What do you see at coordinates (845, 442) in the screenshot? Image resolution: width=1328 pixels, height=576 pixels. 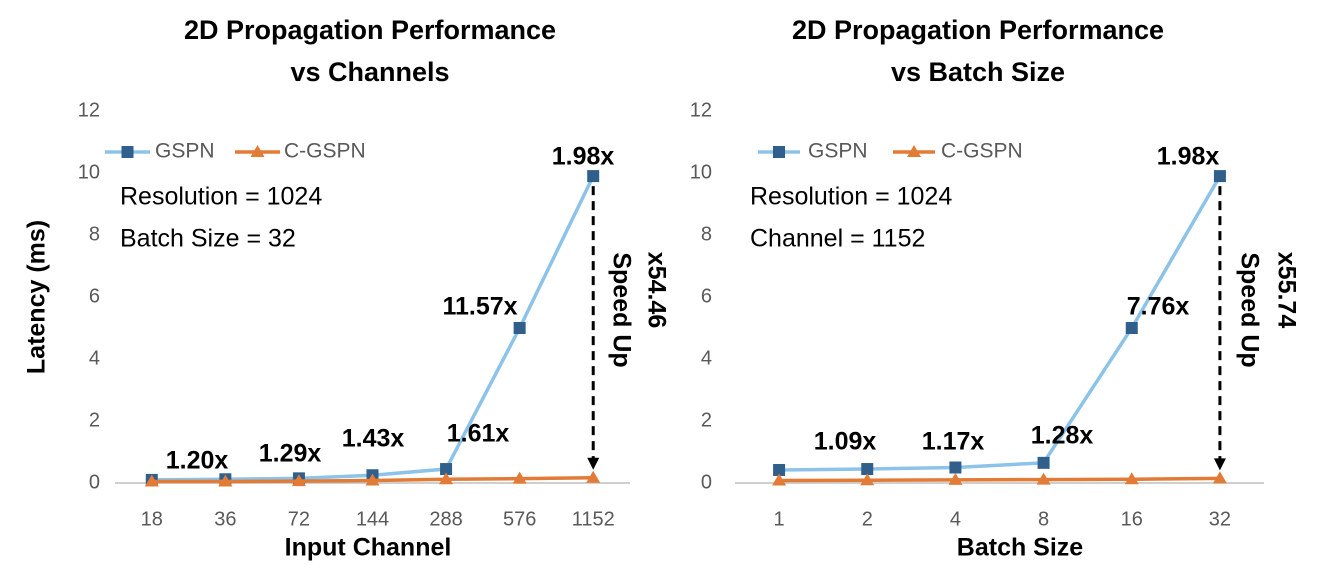 I see `speedup-label: 1.09x` at bounding box center [845, 442].